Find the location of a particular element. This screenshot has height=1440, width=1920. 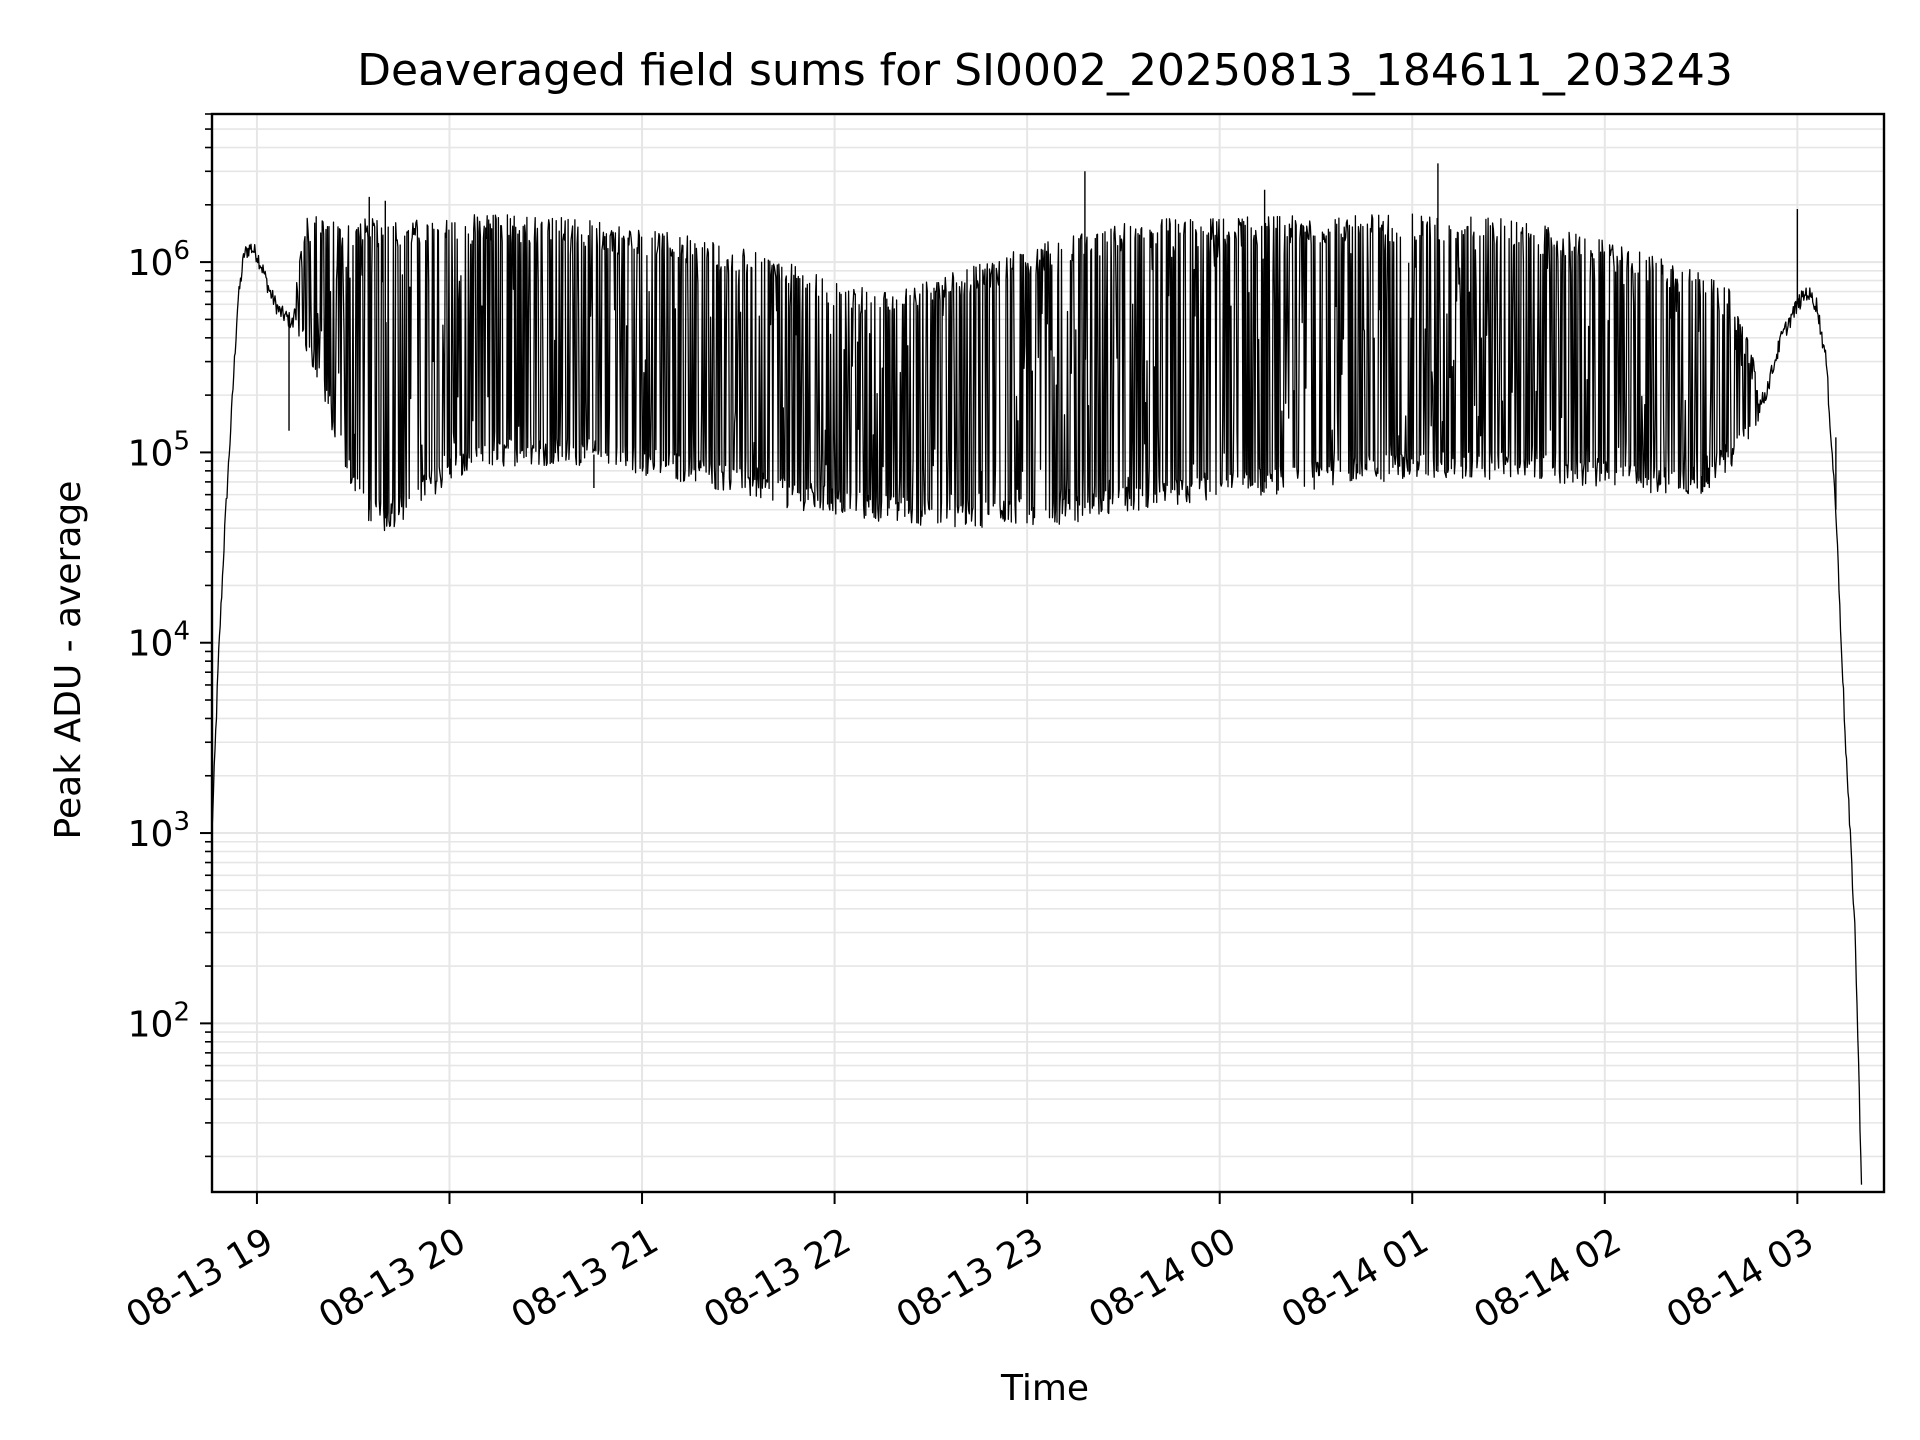

y-tick-label: 10⁴ is located at coordinates (159, 641).